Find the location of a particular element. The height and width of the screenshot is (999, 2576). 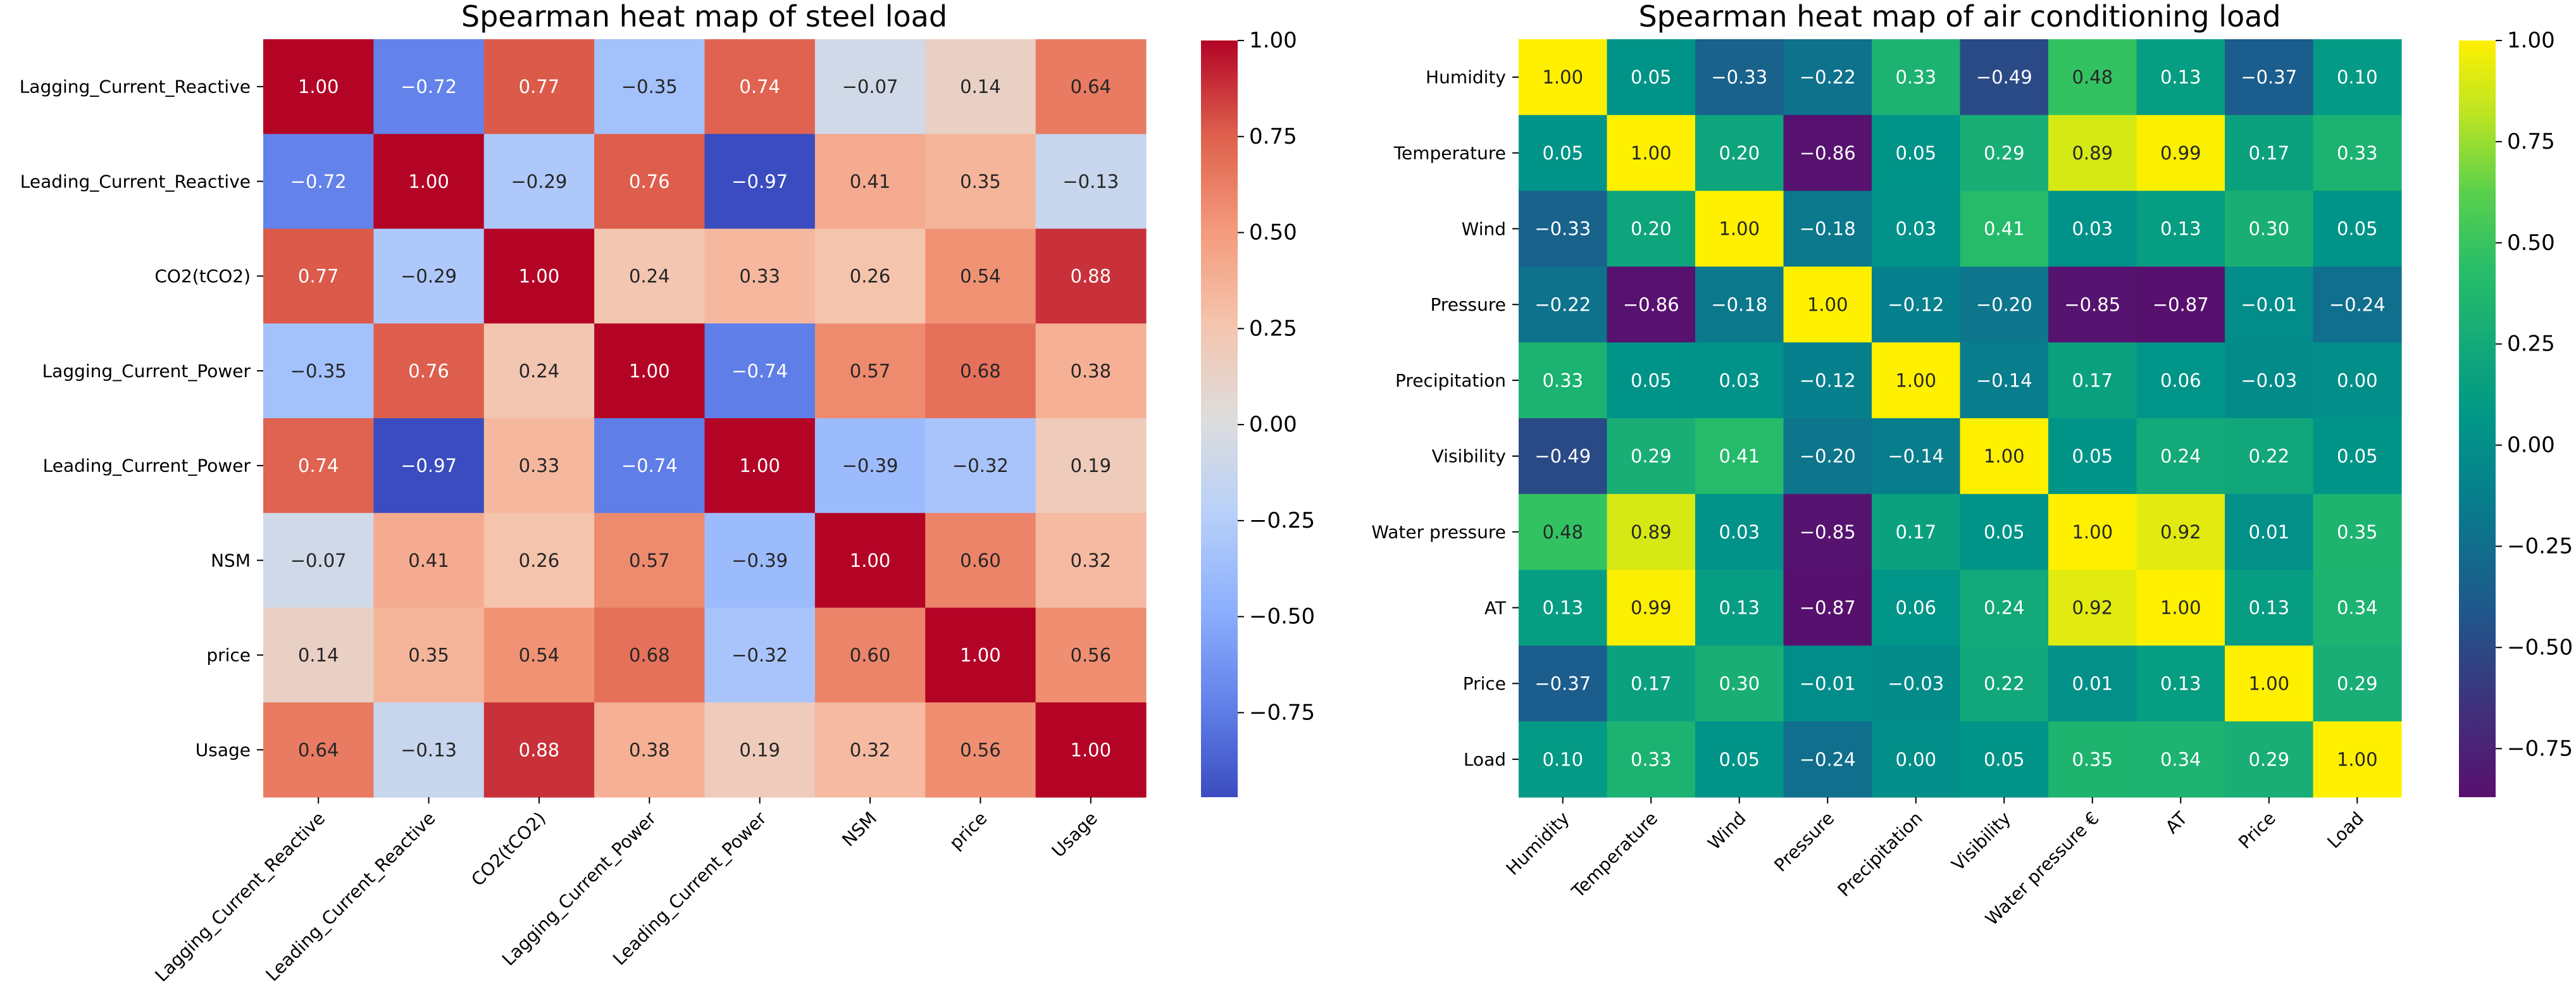

cell-value-label: 0.89 is located at coordinates (2092, 153).